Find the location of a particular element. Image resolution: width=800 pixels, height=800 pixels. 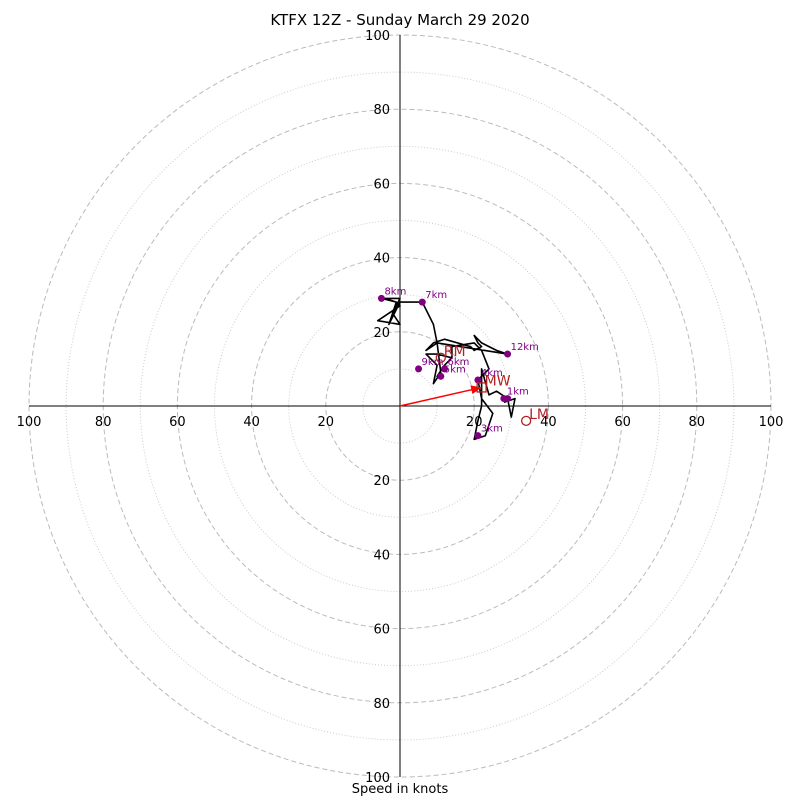

height-label-9km: 9km is located at coordinates (433, 362).